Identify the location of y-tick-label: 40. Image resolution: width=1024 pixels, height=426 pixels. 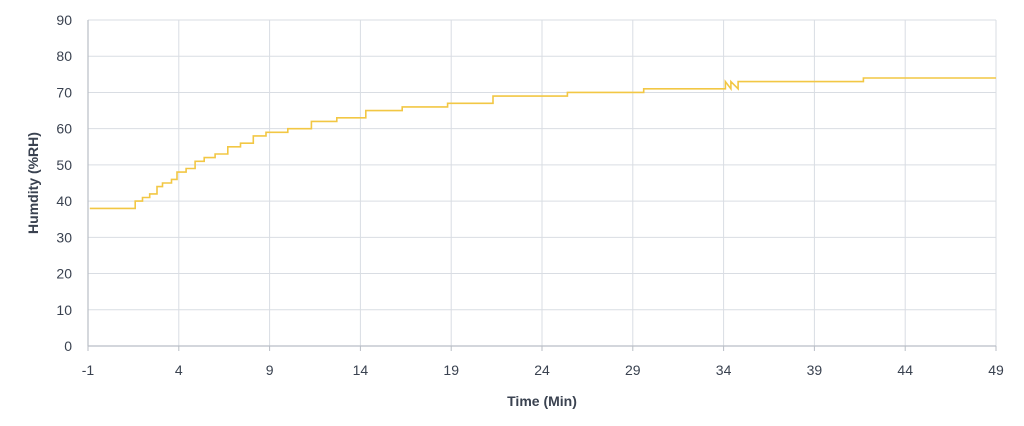
(64, 201).